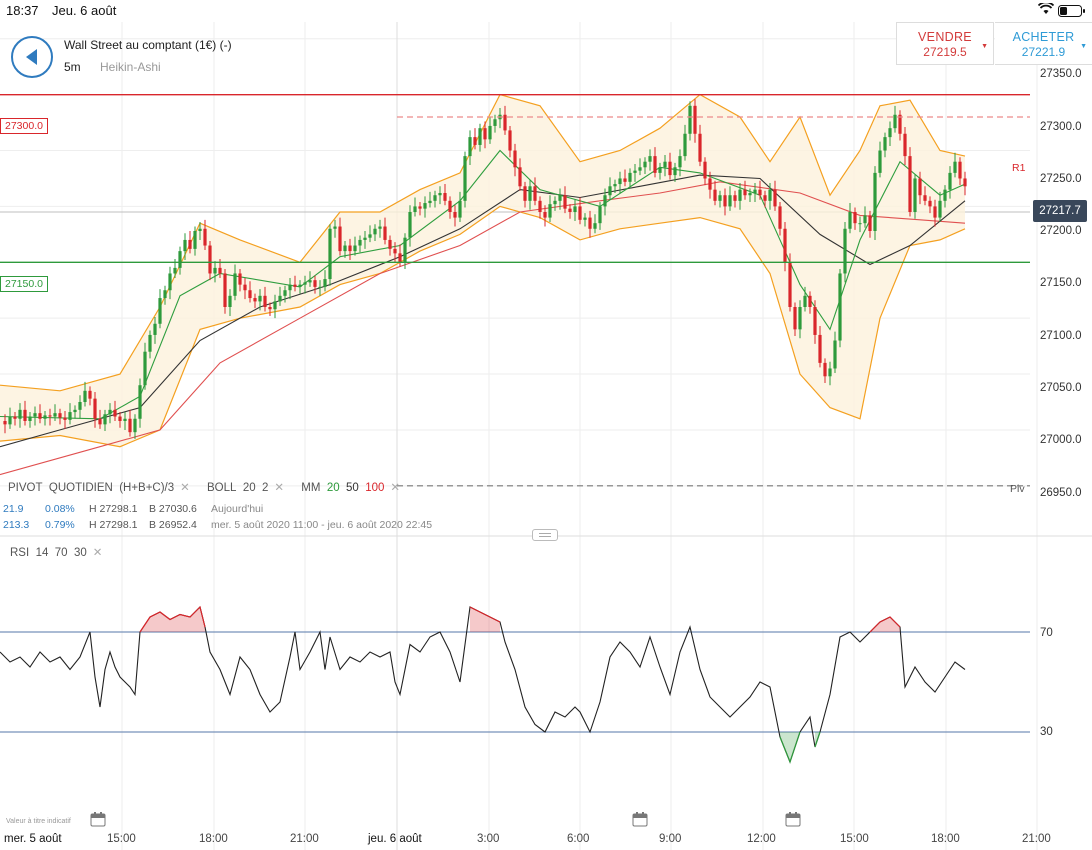 The image size is (1092, 850). Describe the element at coordinates (342, 488) in the screenshot. I see `mm-indicator: MM 20 50 100` at that location.